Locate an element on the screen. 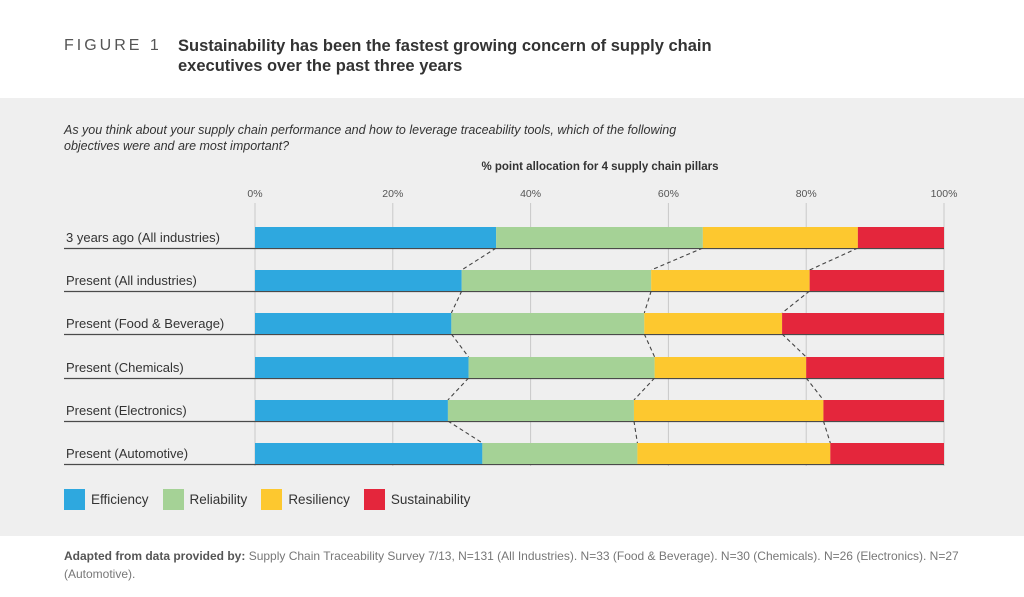 Image resolution: width=1024 pixels, height=597 pixels. legend-swatch-efficiency is located at coordinates (74, 499).